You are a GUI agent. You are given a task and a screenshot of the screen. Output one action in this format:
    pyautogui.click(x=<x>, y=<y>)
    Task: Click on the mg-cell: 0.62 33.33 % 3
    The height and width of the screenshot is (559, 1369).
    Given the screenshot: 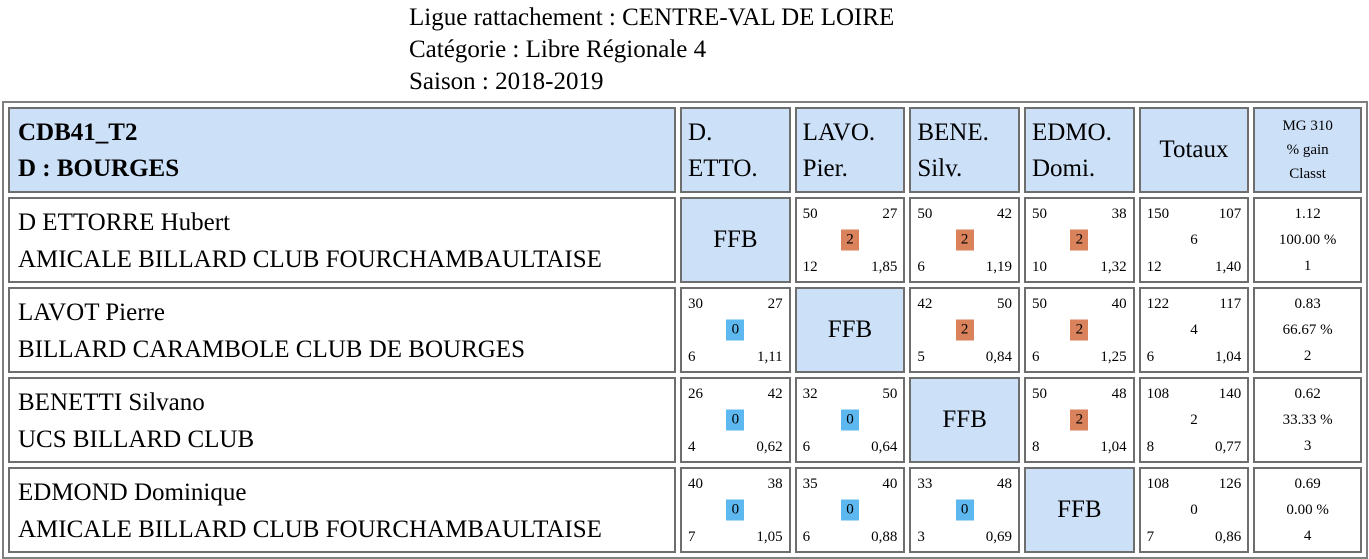 What is the action you would take?
    pyautogui.click(x=1307, y=420)
    